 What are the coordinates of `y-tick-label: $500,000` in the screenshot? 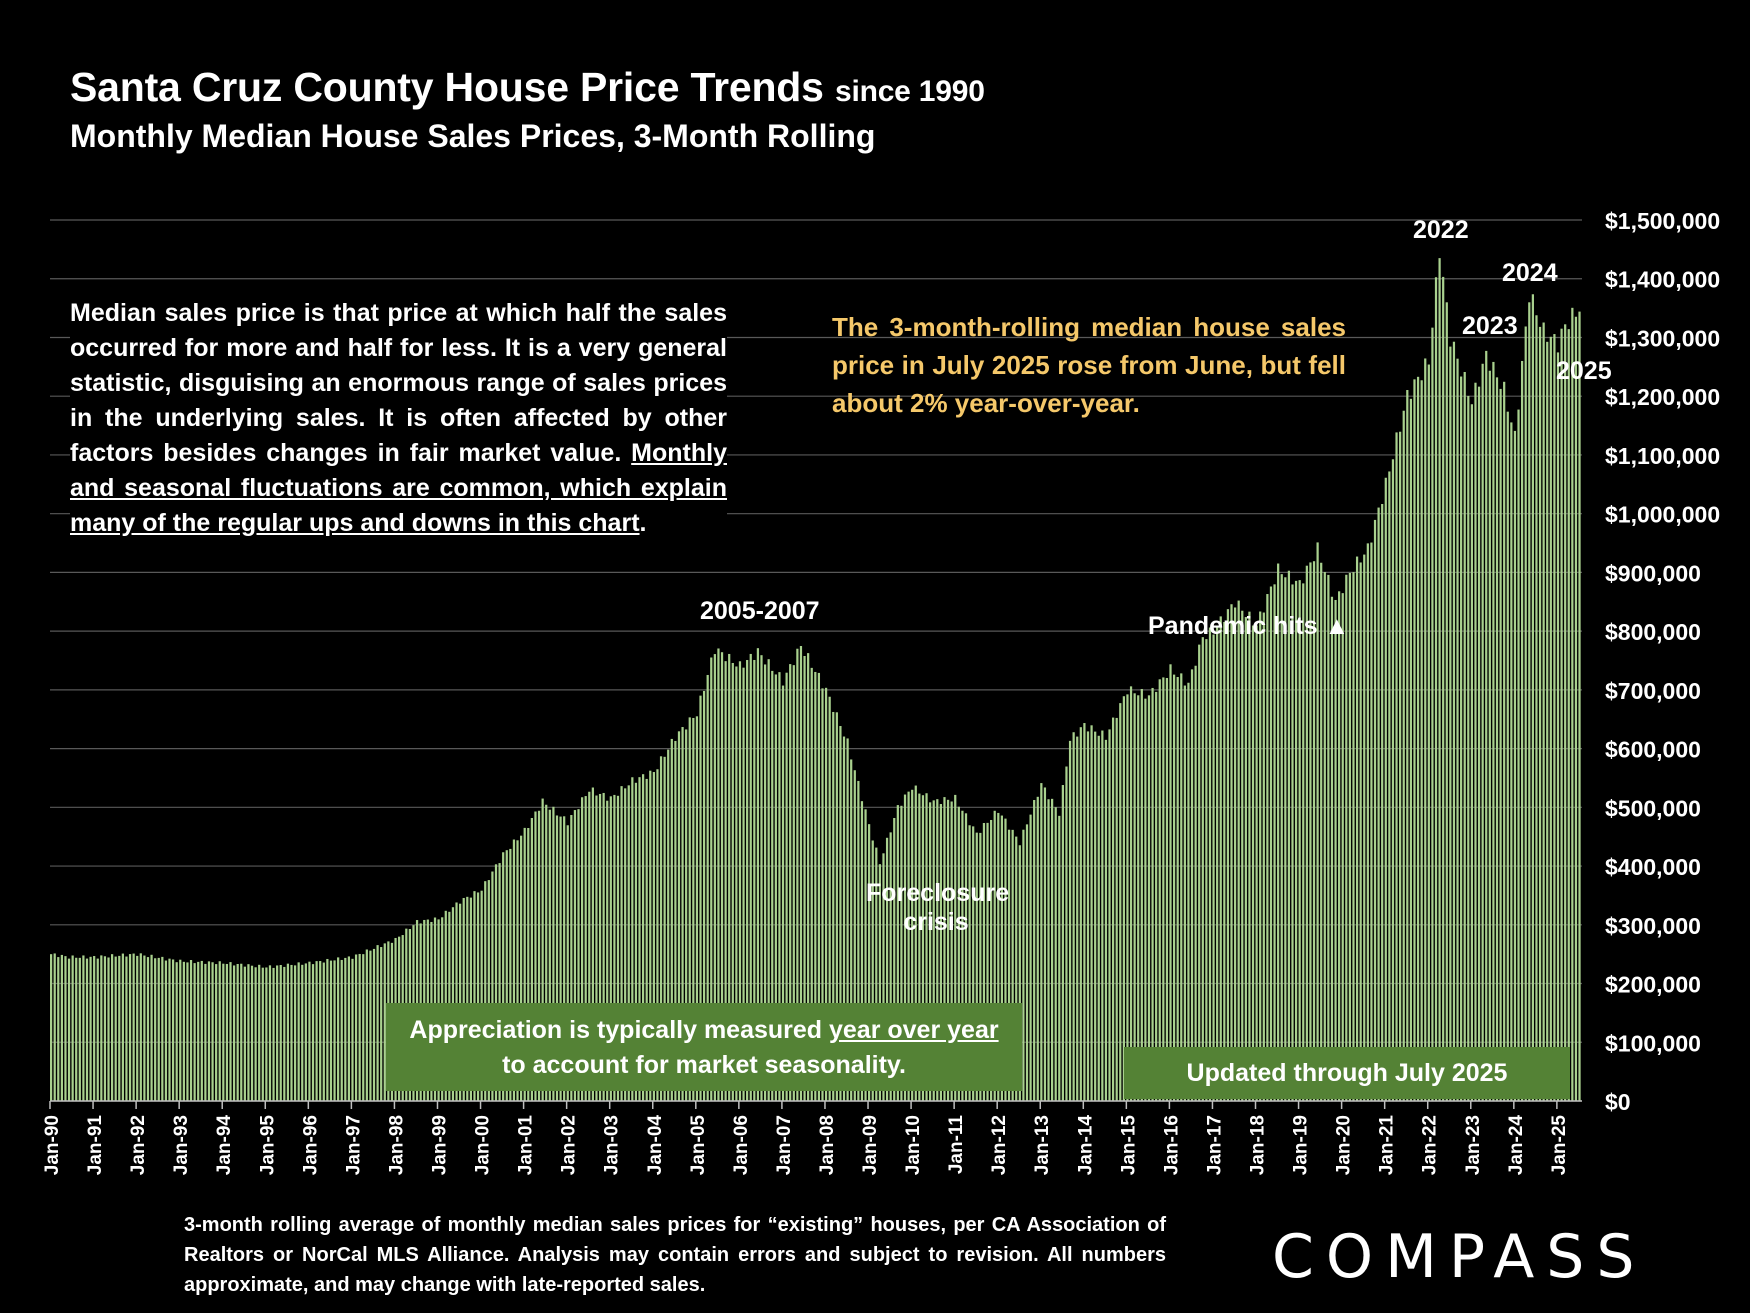 It's located at (1653, 808).